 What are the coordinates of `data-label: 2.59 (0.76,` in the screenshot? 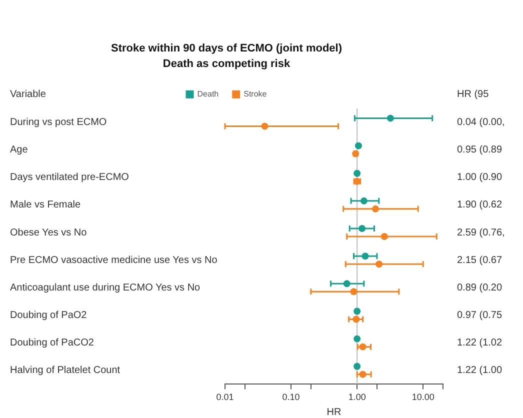 It's located at (481, 232).